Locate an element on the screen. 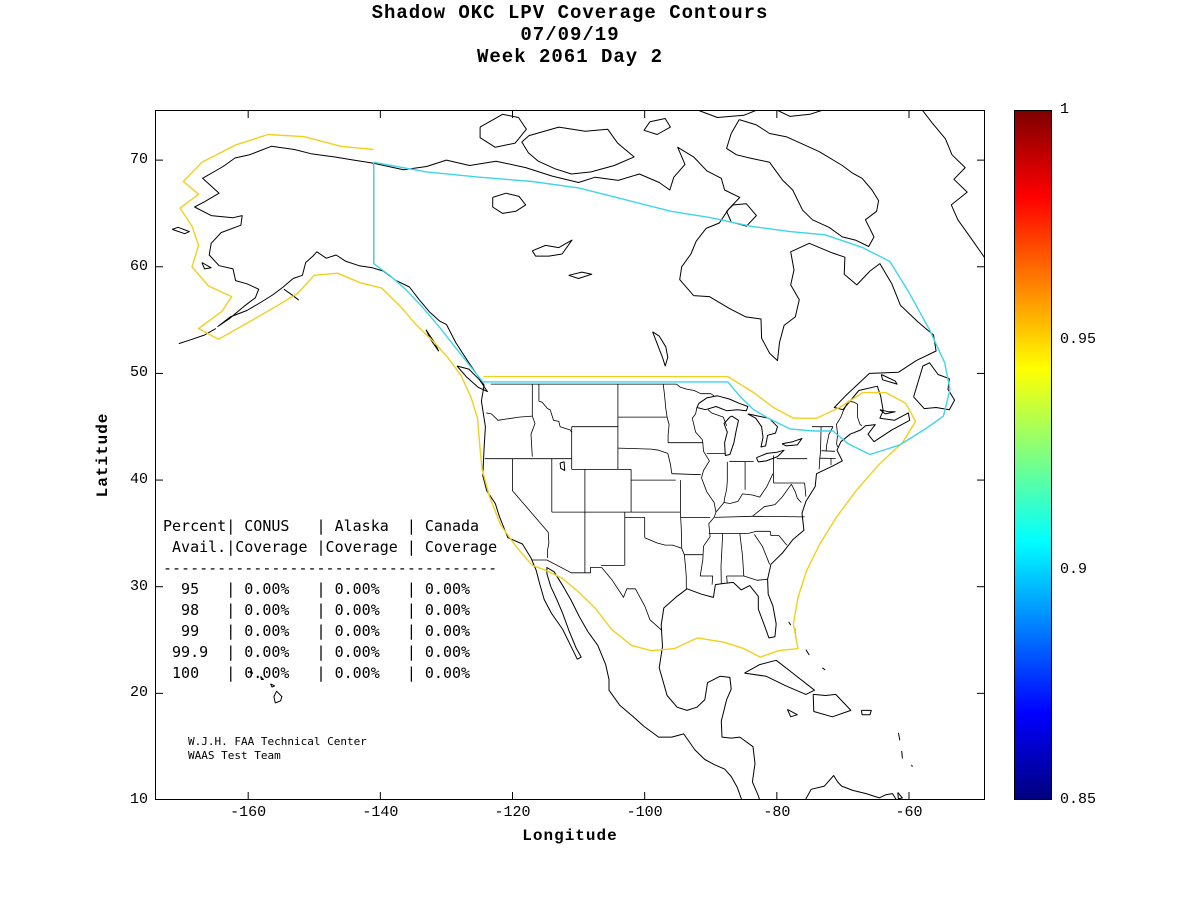 The height and width of the screenshot is (900, 1200). colorbar is located at coordinates (1033, 455).